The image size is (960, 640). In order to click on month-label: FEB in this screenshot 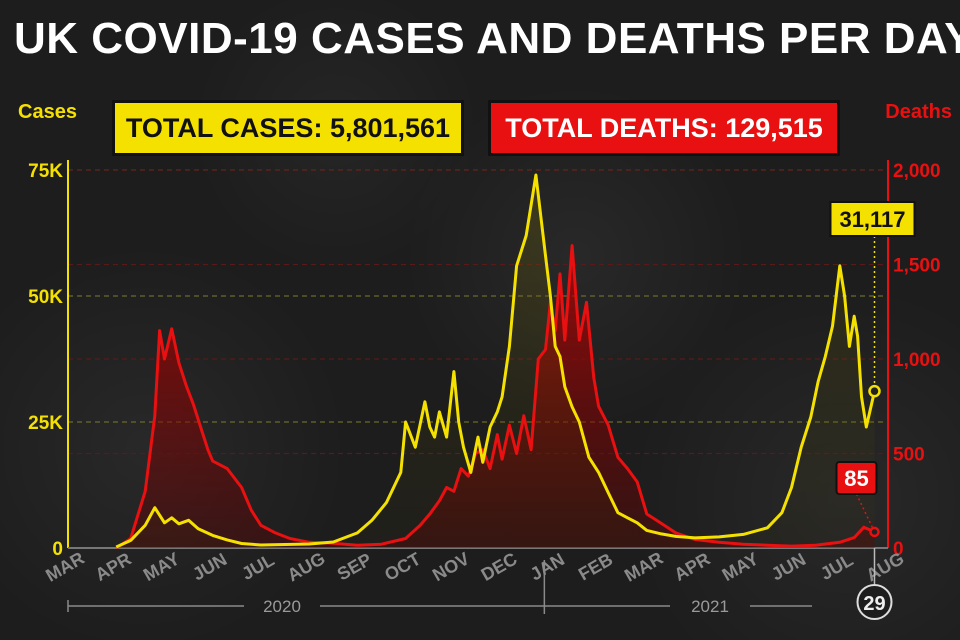, I will do `click(595, 566)`.